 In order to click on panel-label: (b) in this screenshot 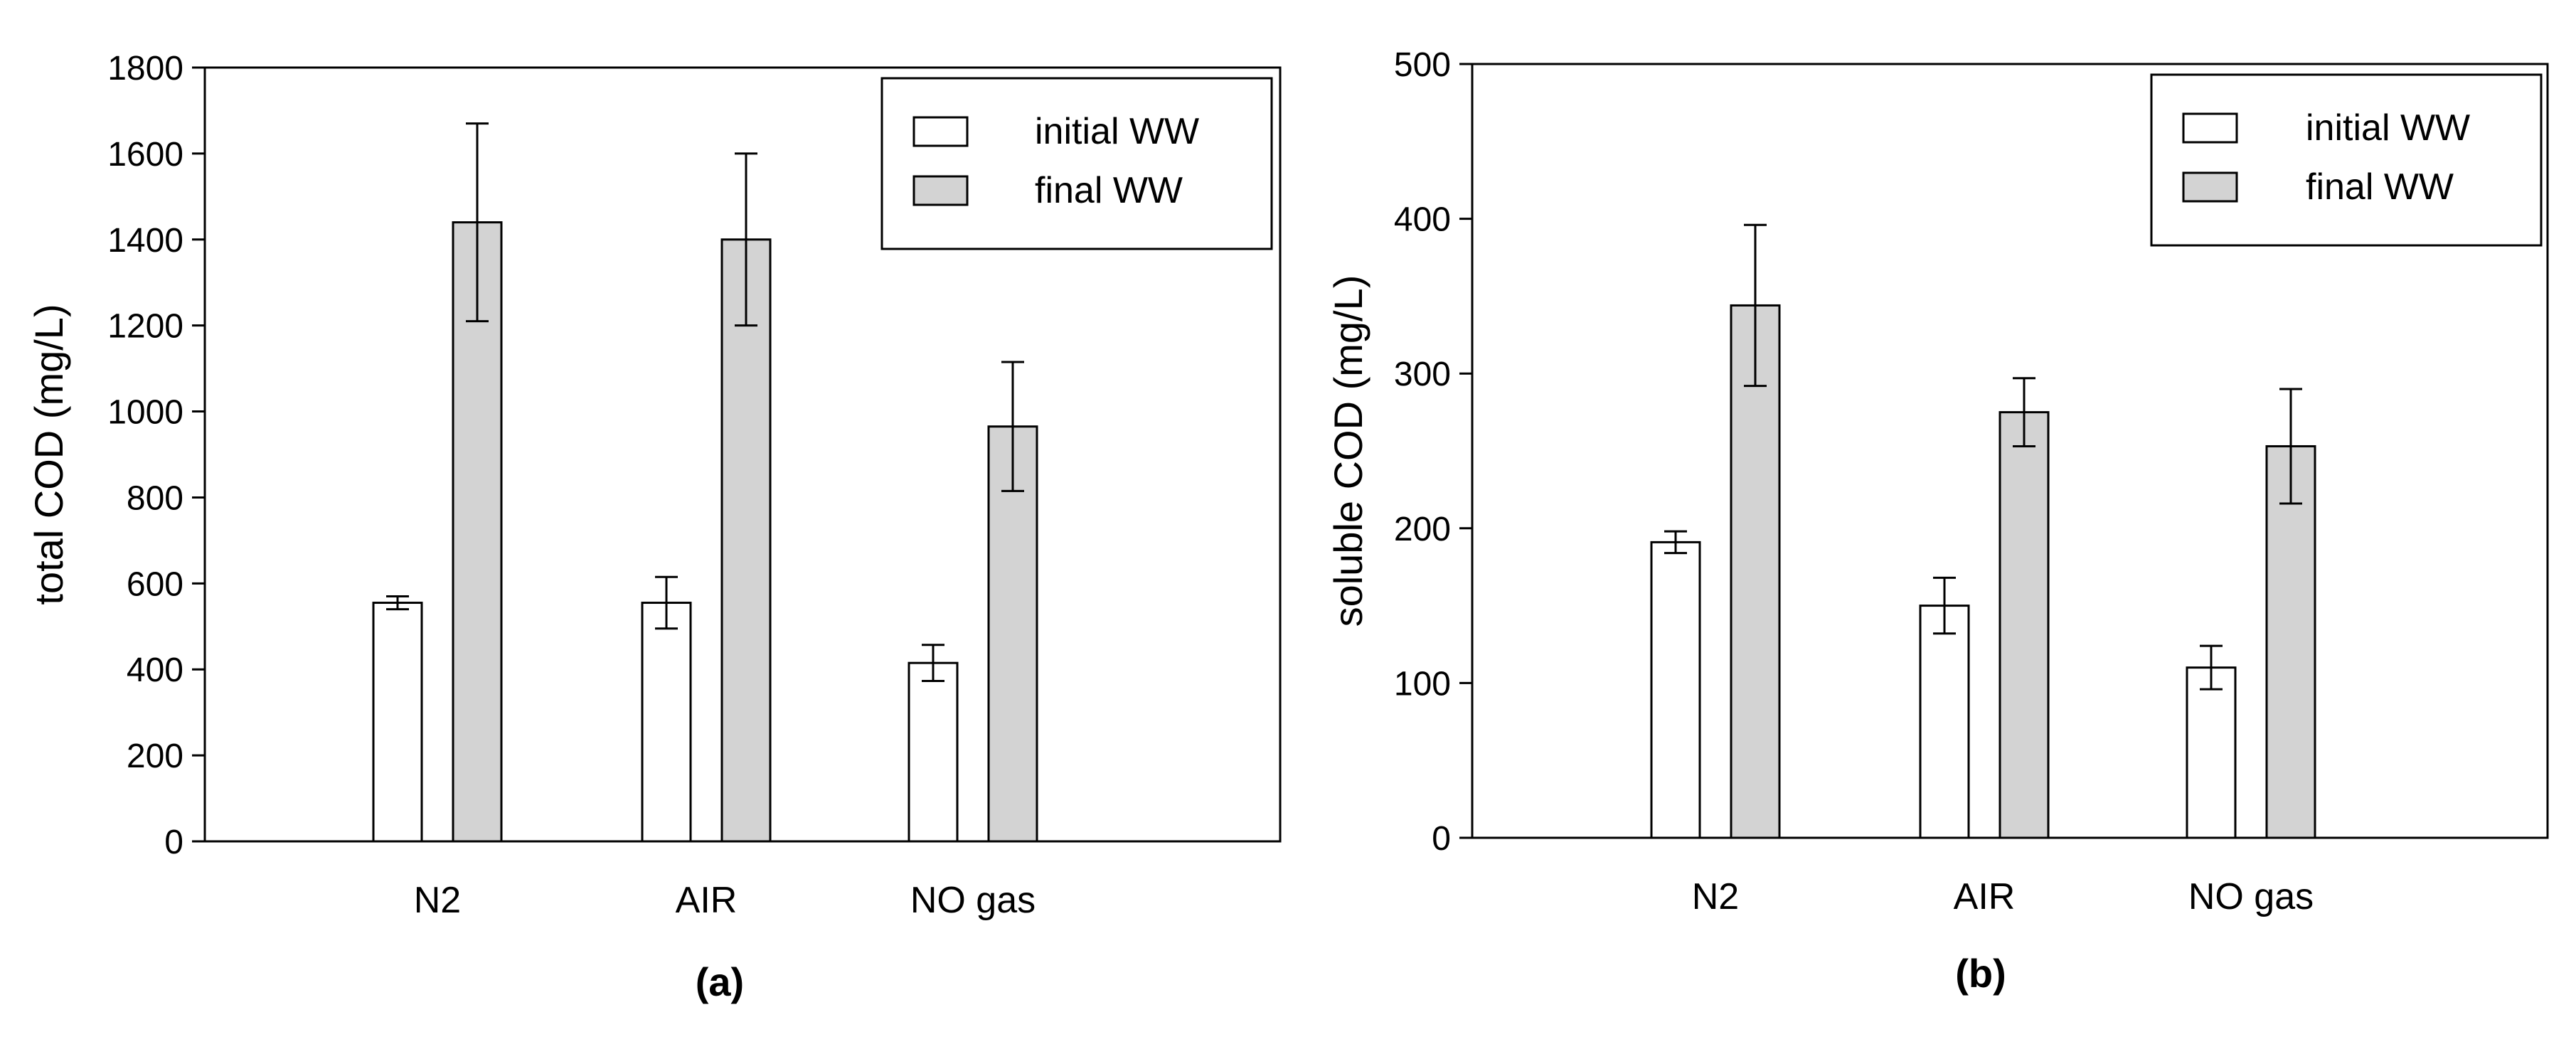, I will do `click(1980, 973)`.